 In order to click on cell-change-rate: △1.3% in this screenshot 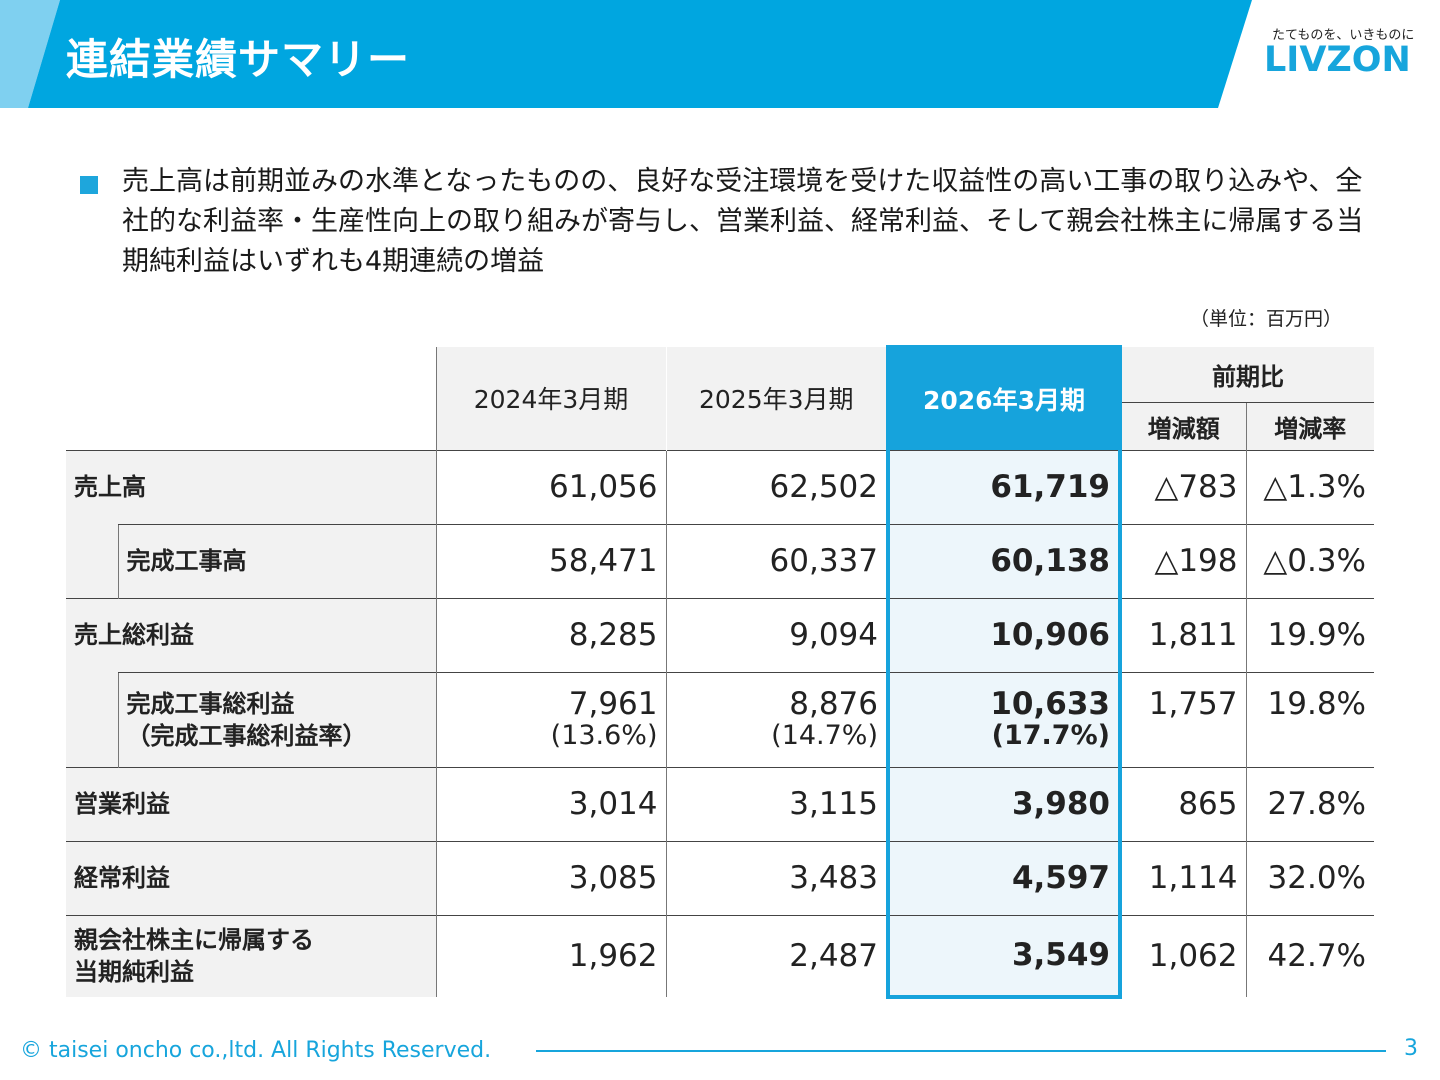, I will do `click(1309, 486)`.